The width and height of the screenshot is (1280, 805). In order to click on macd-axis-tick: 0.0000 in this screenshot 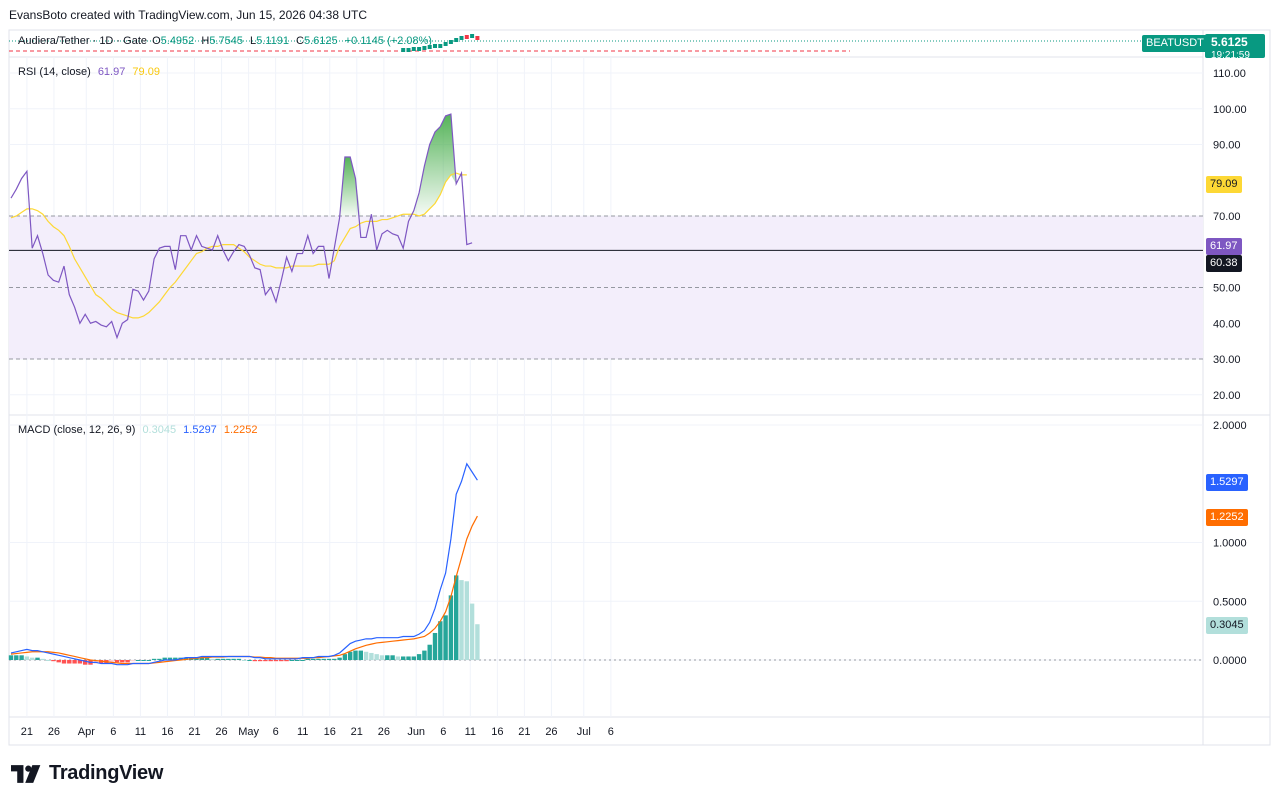, I will do `click(1230, 661)`.